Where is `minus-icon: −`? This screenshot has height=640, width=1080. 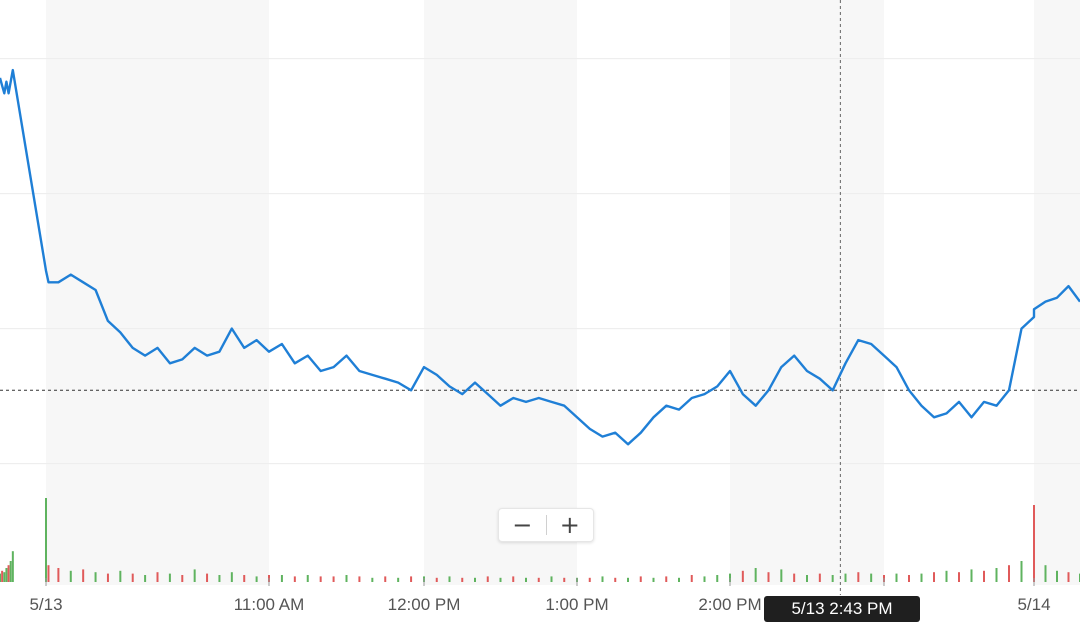
minus-icon: − is located at coordinates (522, 525).